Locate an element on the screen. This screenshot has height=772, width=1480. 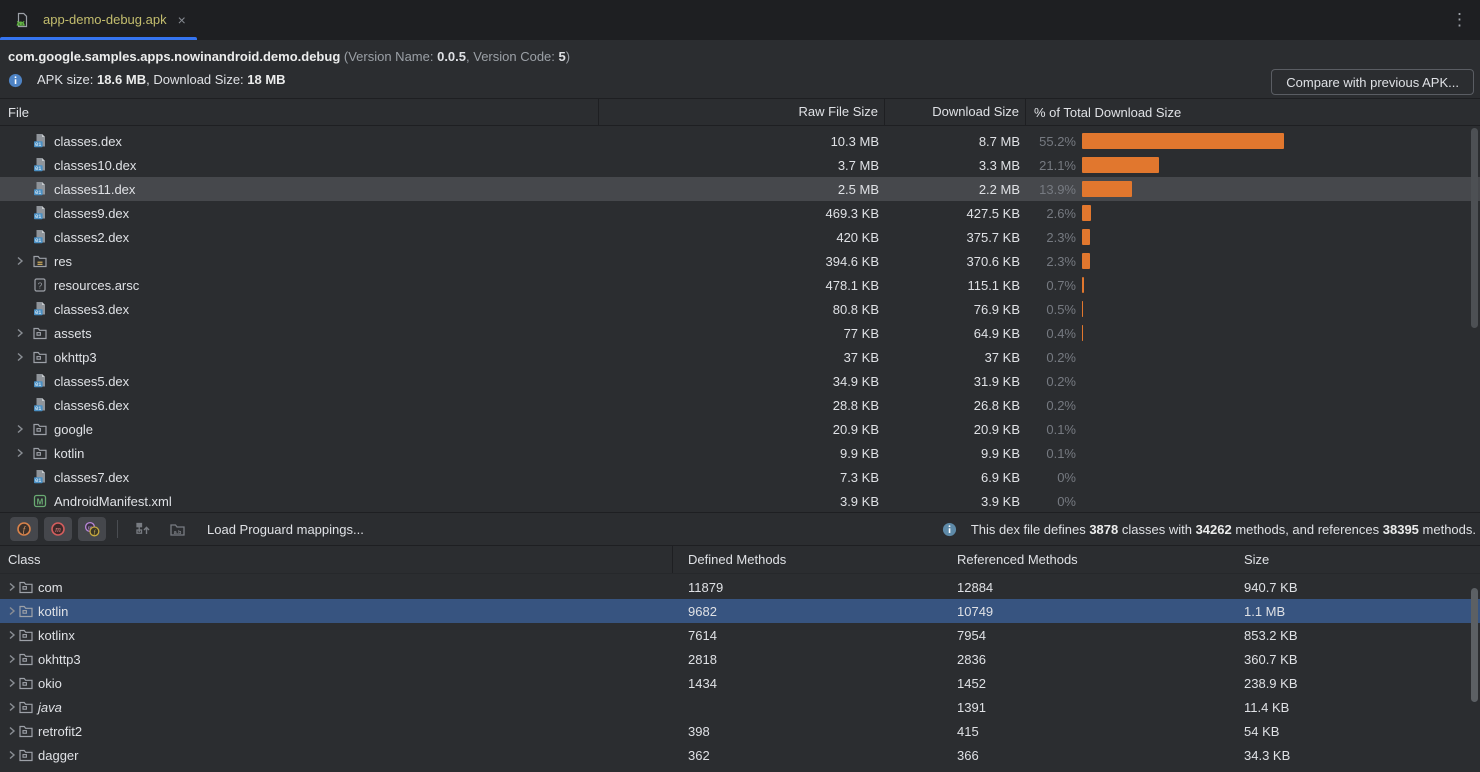
column-header-class: Class is located at coordinates (336, 559).